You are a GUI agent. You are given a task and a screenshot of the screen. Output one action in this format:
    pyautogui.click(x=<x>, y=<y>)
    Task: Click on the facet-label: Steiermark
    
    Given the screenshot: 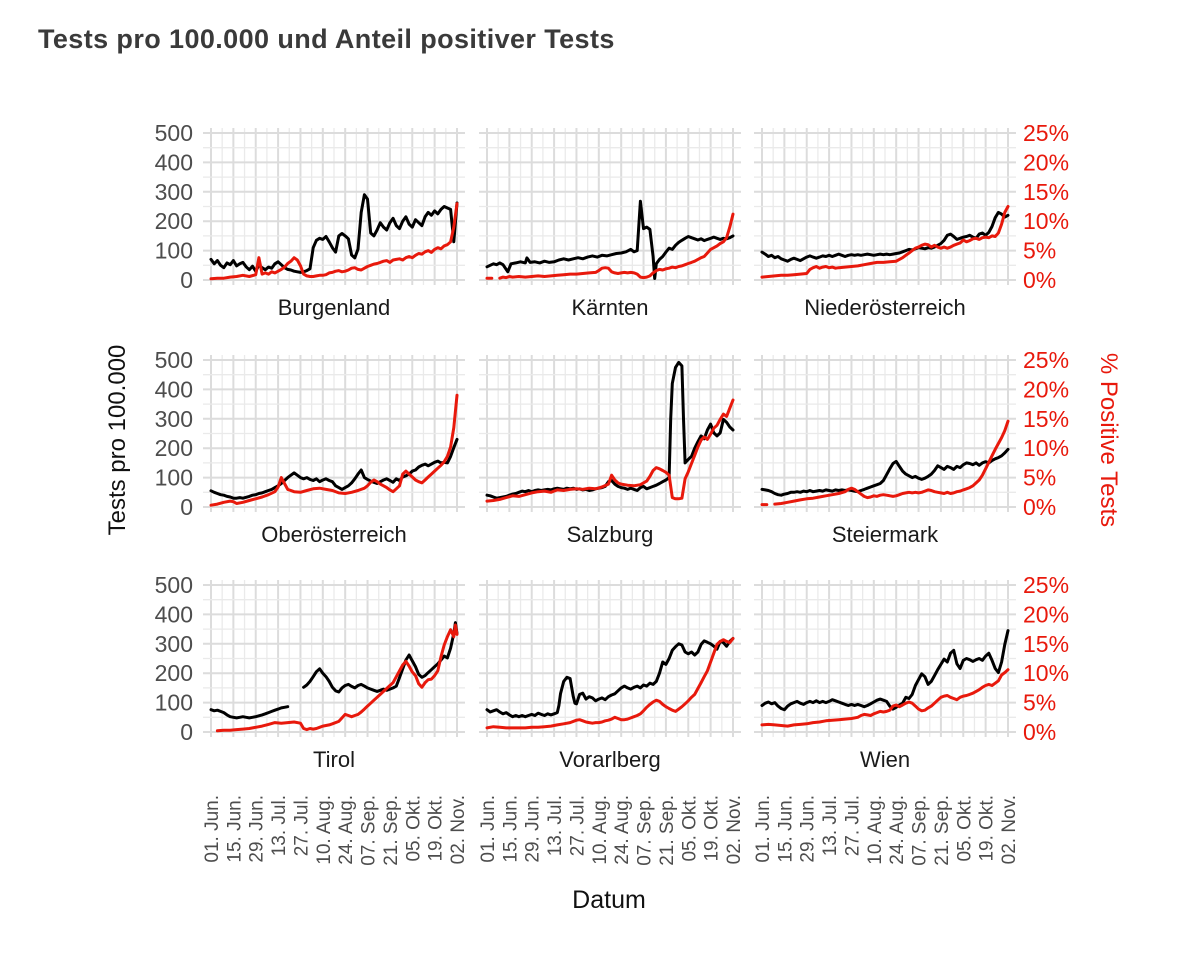 What is the action you would take?
    pyautogui.click(x=885, y=534)
    